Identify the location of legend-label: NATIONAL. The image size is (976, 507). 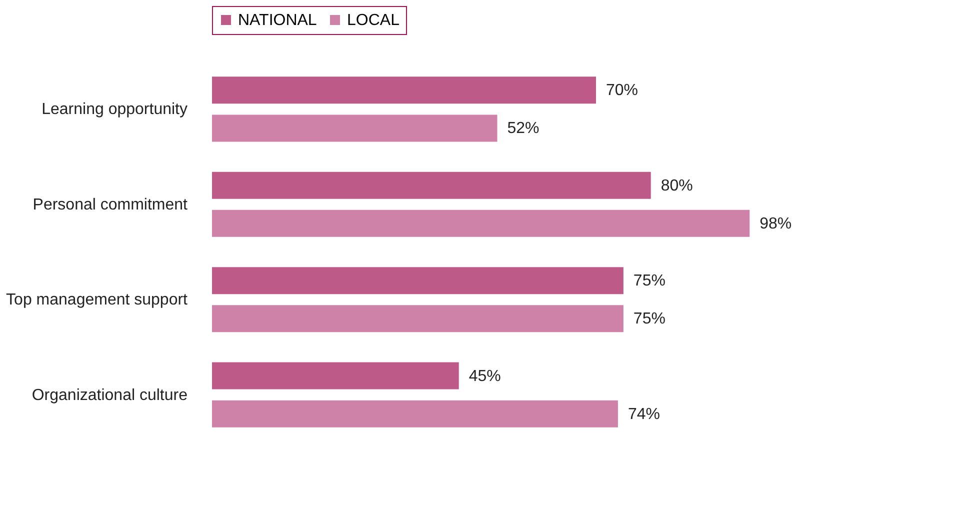
(277, 20).